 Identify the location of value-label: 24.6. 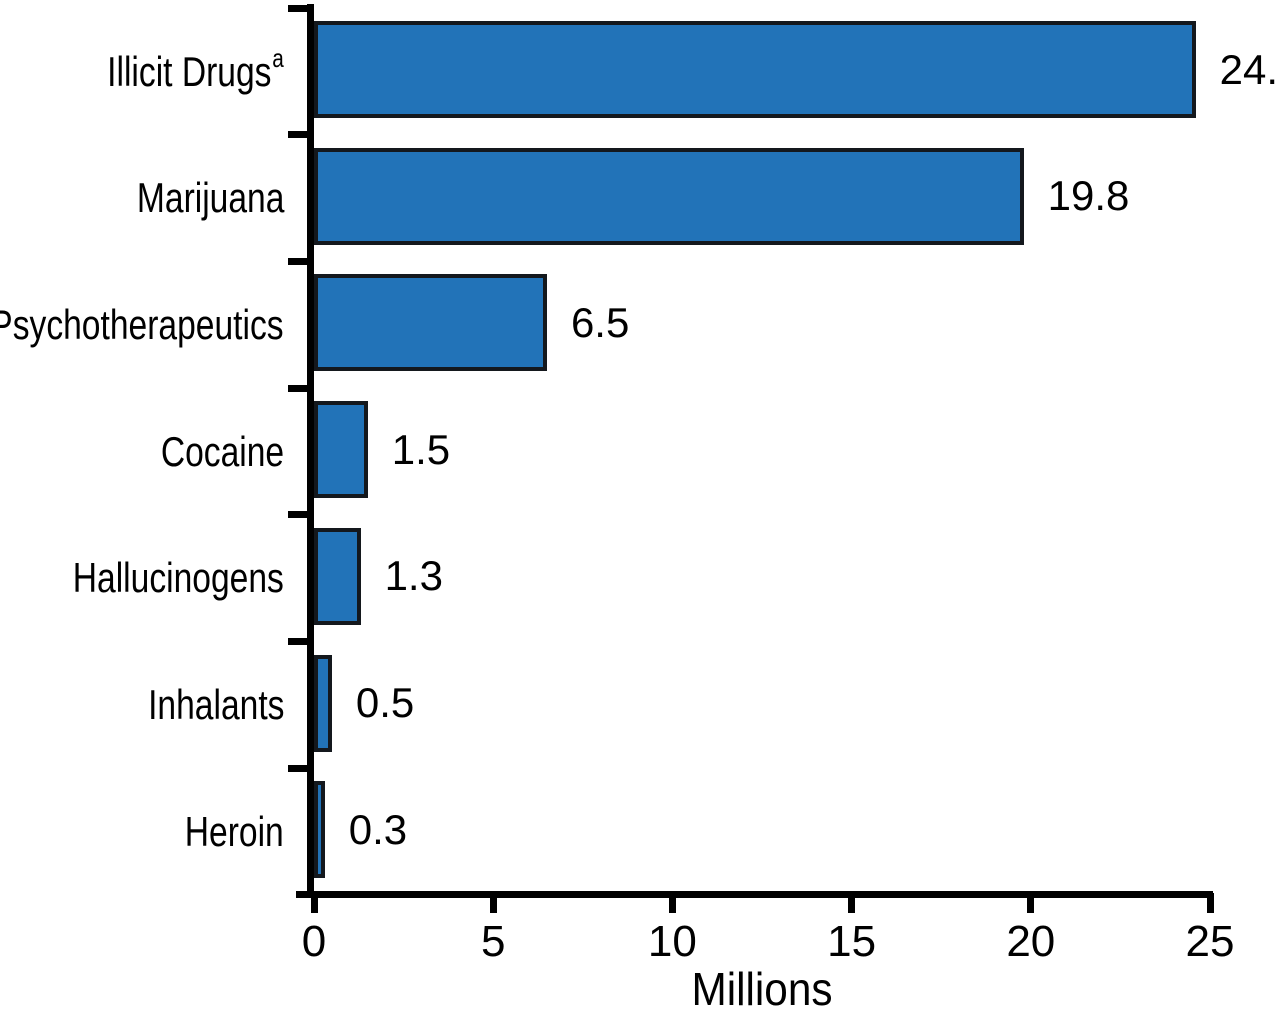
(1249, 69).